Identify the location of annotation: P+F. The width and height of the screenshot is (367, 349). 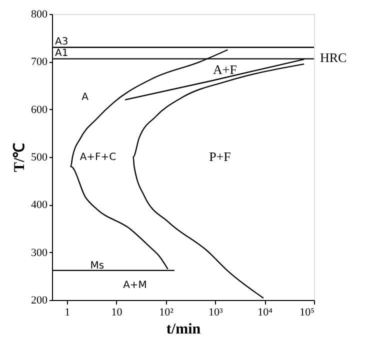
(220, 156).